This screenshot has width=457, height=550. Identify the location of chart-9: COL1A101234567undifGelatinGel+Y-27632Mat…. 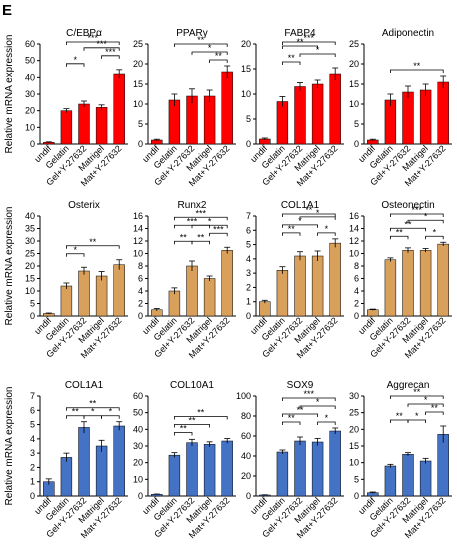
(66, 460).